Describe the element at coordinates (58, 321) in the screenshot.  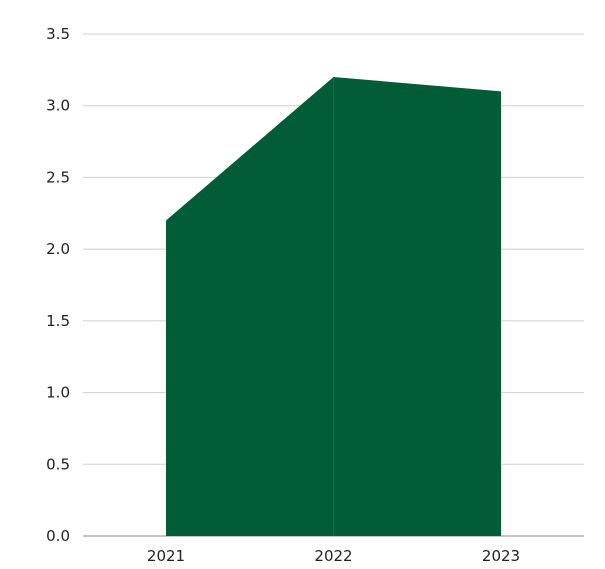
I see `y-tick-label: 1.5` at that location.